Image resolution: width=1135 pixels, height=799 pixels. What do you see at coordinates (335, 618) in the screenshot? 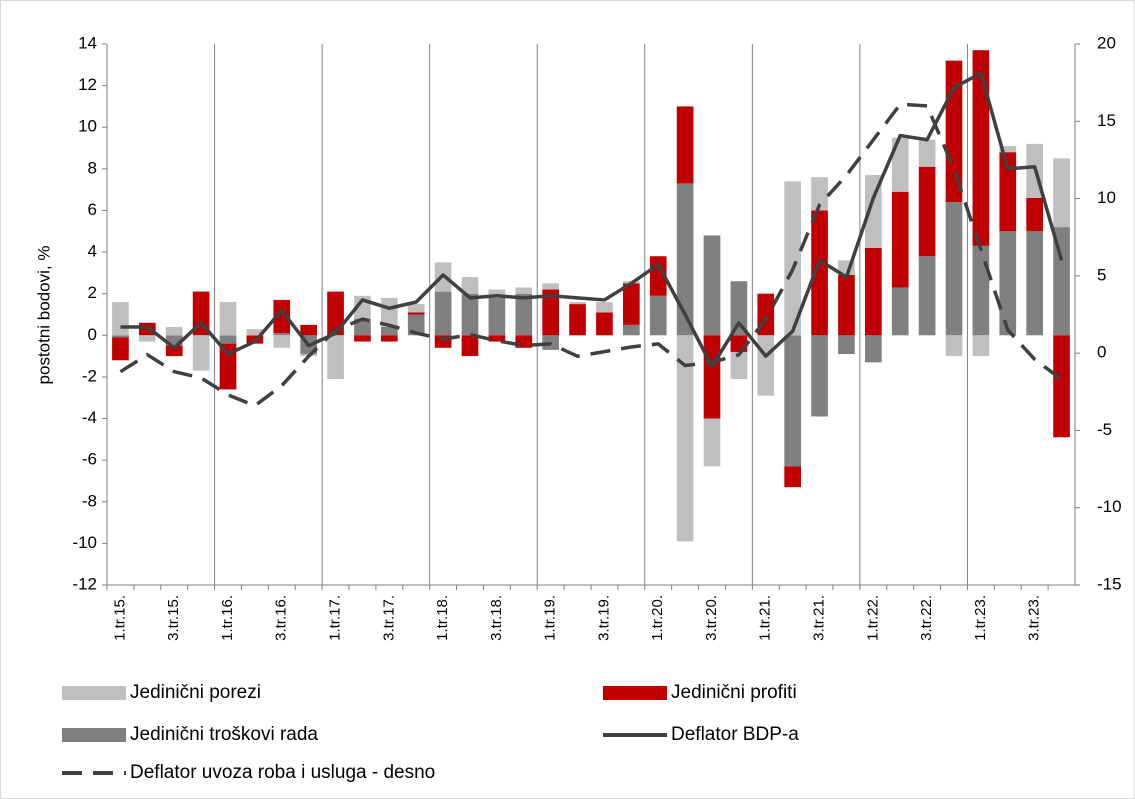
I see `x-tick-label: 1.tr.17.` at bounding box center [335, 618].